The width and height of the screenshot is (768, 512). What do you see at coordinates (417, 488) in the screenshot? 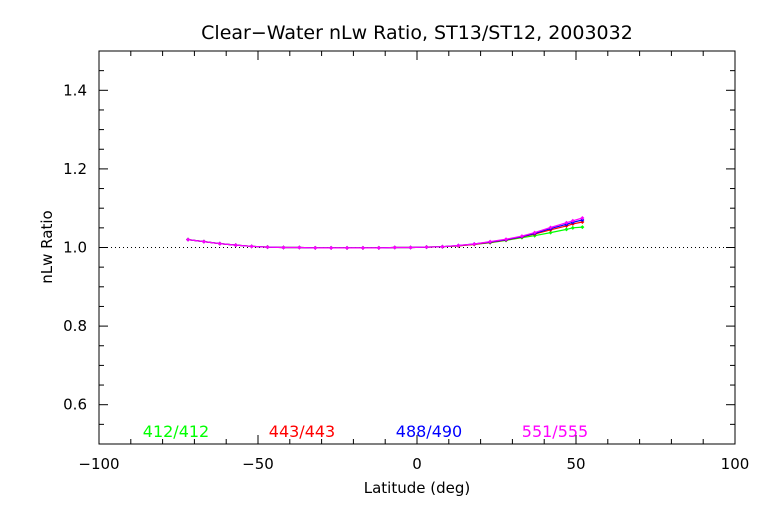
I see `x-axis-label: Latitude (deg)` at bounding box center [417, 488].